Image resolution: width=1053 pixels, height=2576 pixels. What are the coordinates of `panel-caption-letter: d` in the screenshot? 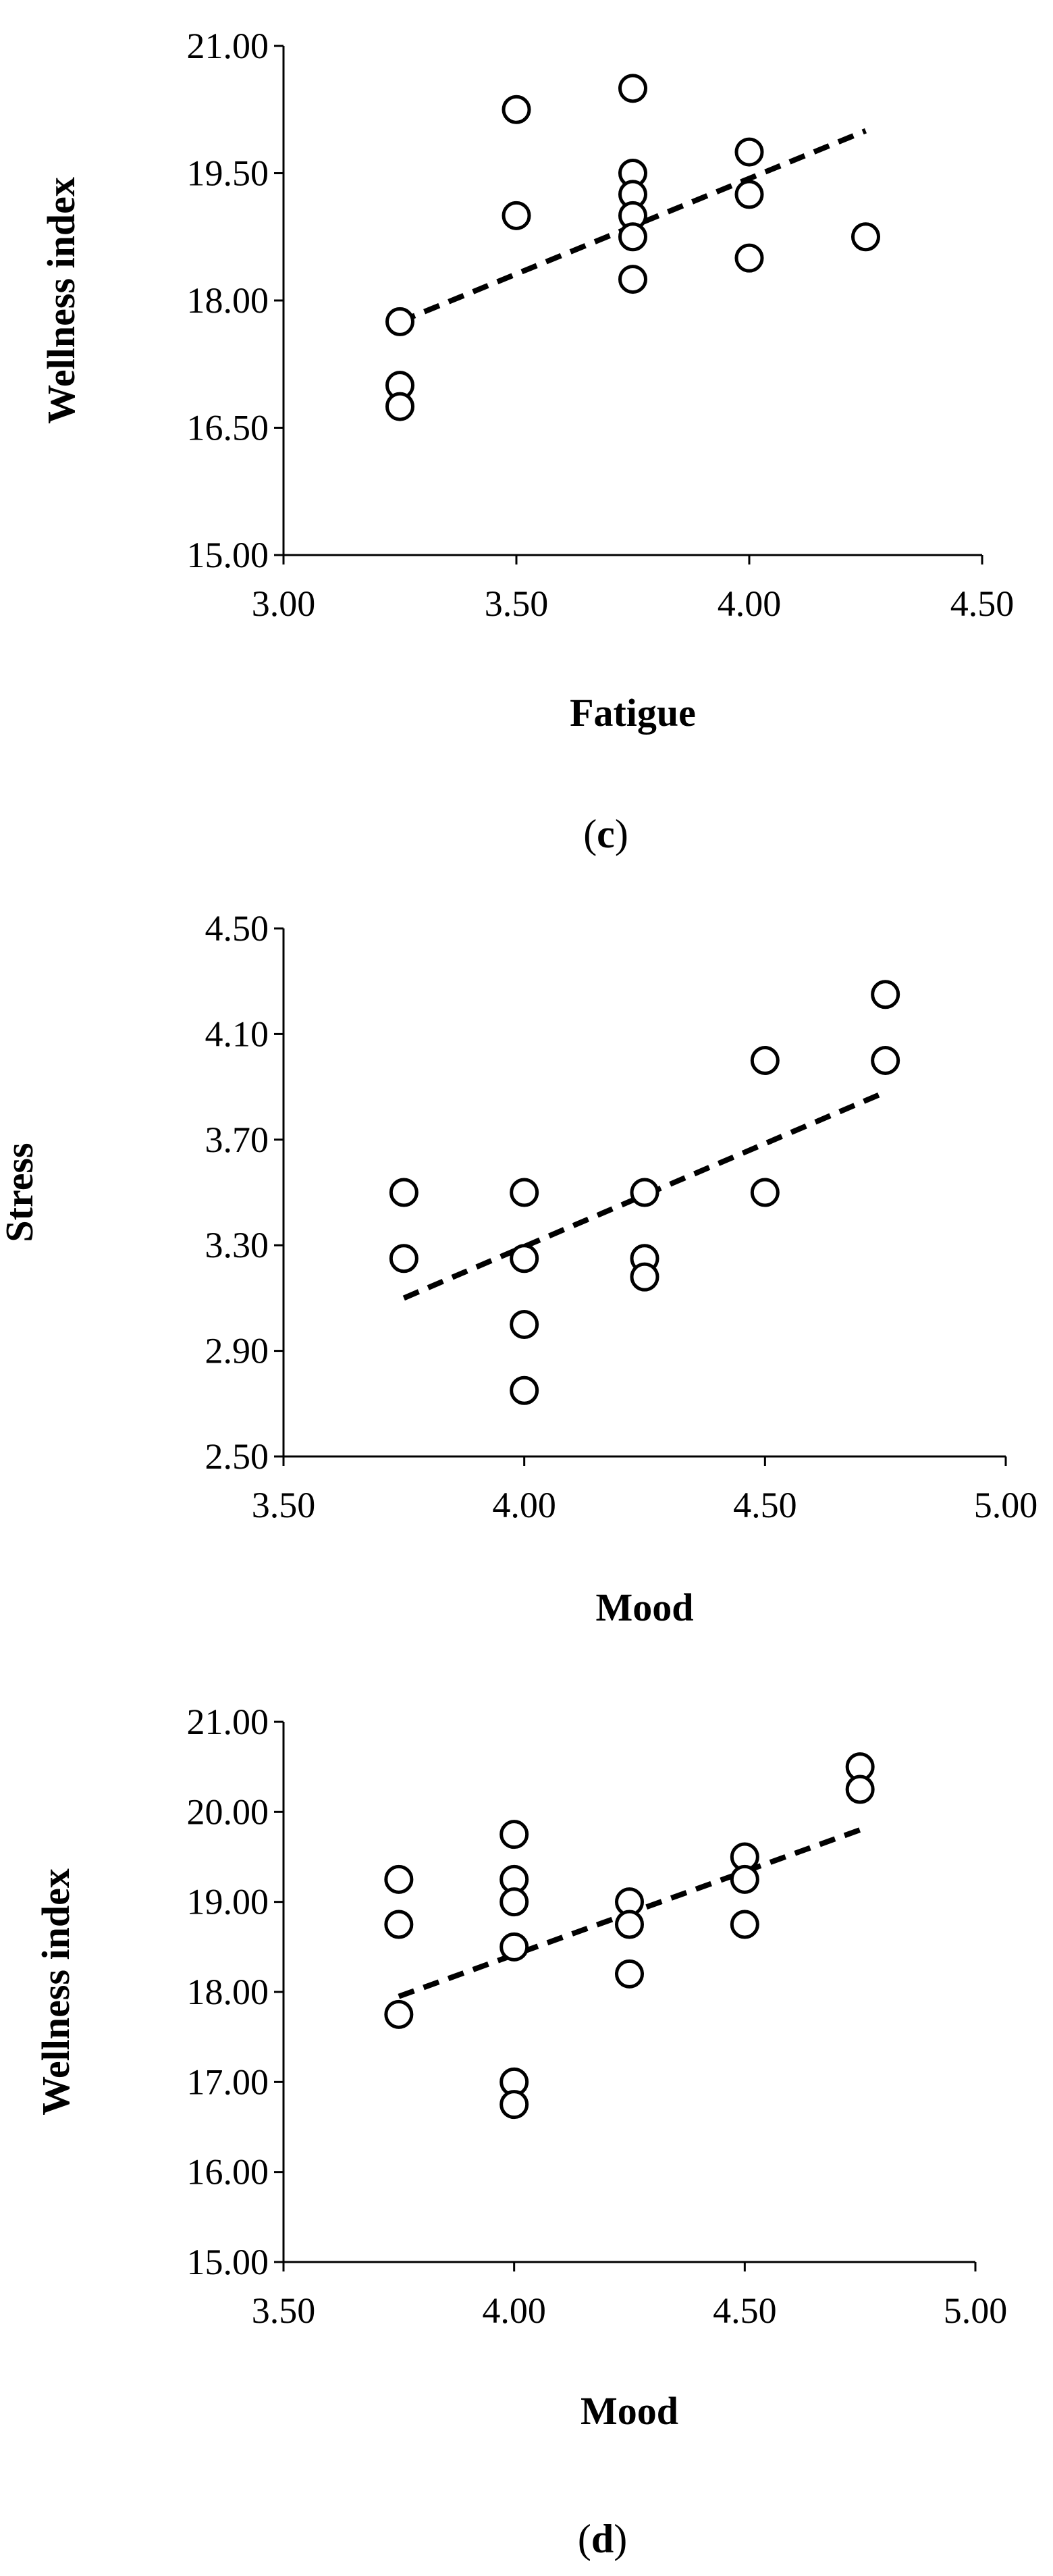 It's located at (602, 2539).